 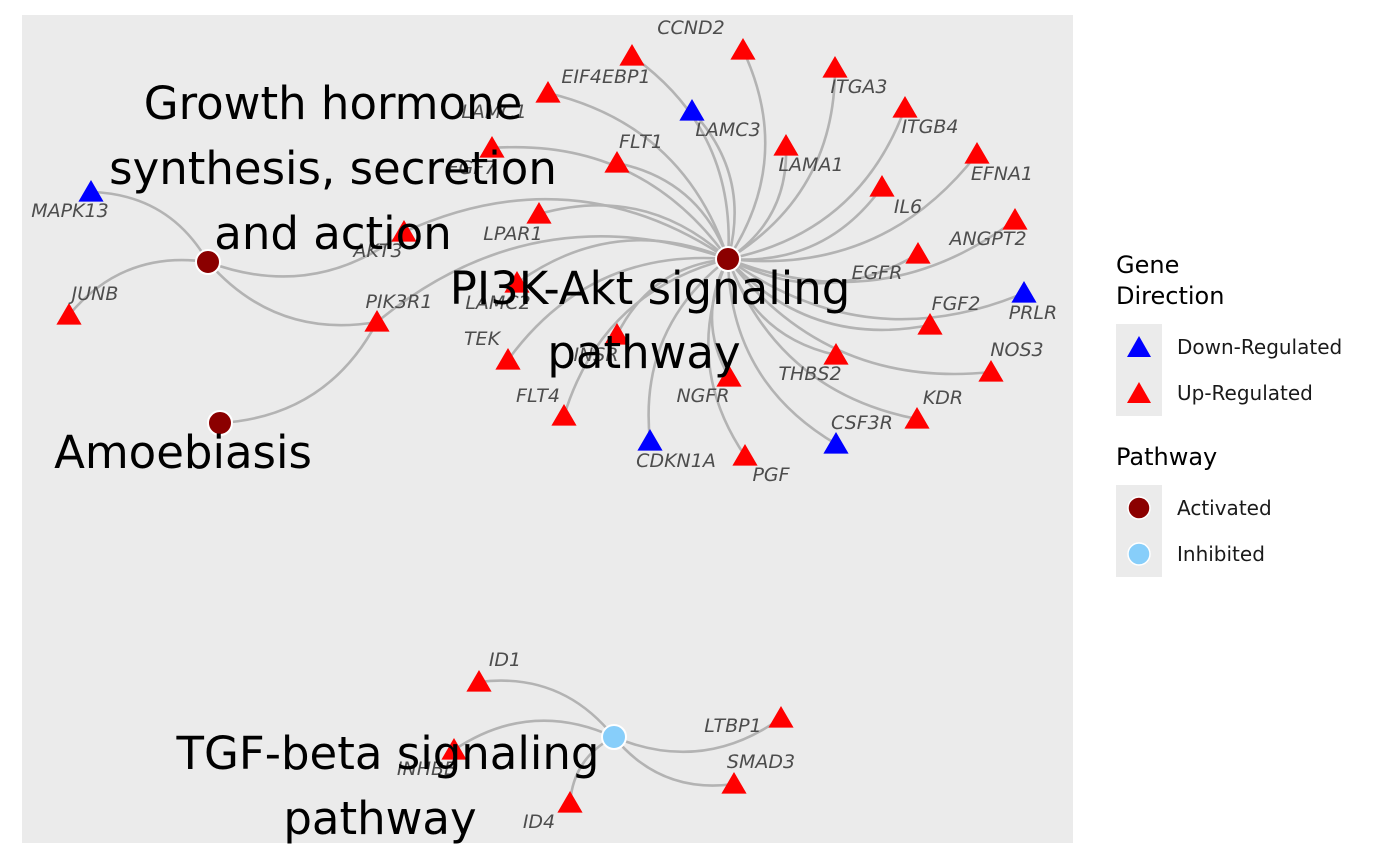 I want to click on pathway-node-pi3k, so click(x=728, y=259).